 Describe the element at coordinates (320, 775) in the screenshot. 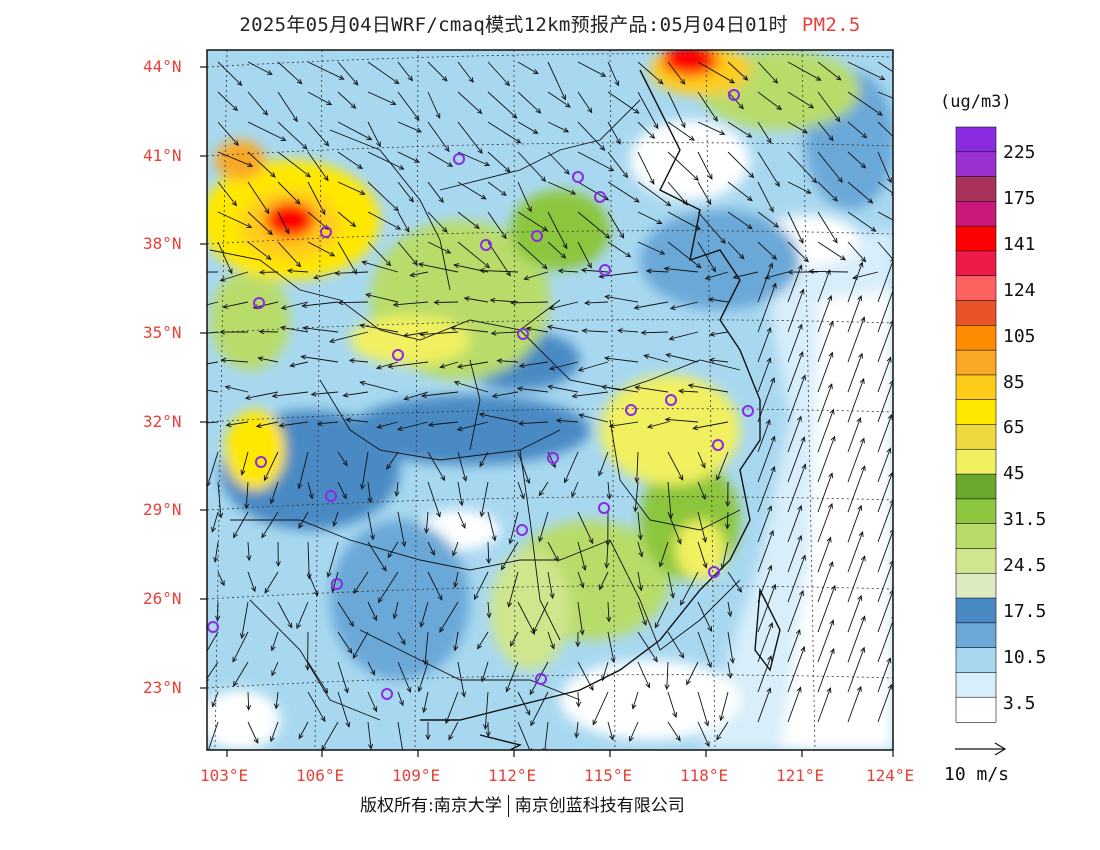

I see `lon-label: 106°E` at that location.